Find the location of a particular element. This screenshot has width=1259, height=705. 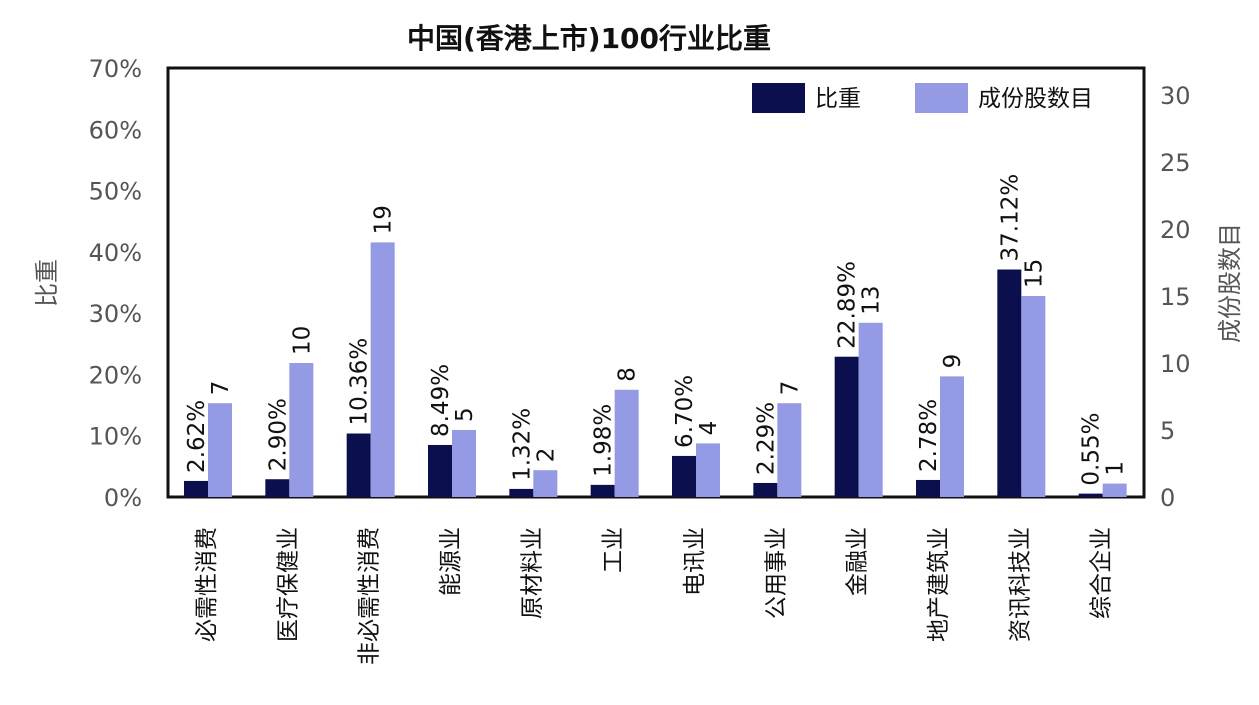

legend-label-count: 成份股数目 is located at coordinates (1035, 99).